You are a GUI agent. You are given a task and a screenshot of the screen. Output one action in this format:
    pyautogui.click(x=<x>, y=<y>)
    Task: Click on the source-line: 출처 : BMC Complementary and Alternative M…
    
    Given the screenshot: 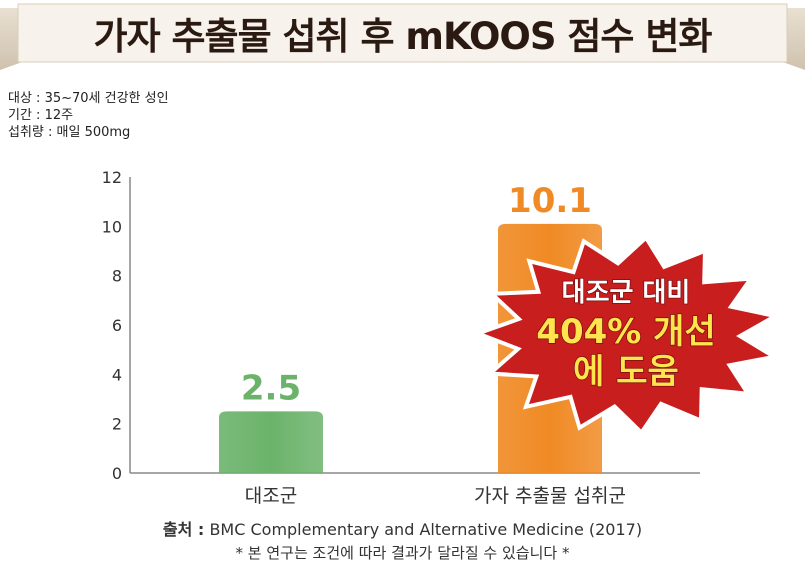 What is the action you would take?
    pyautogui.click(x=402, y=528)
    